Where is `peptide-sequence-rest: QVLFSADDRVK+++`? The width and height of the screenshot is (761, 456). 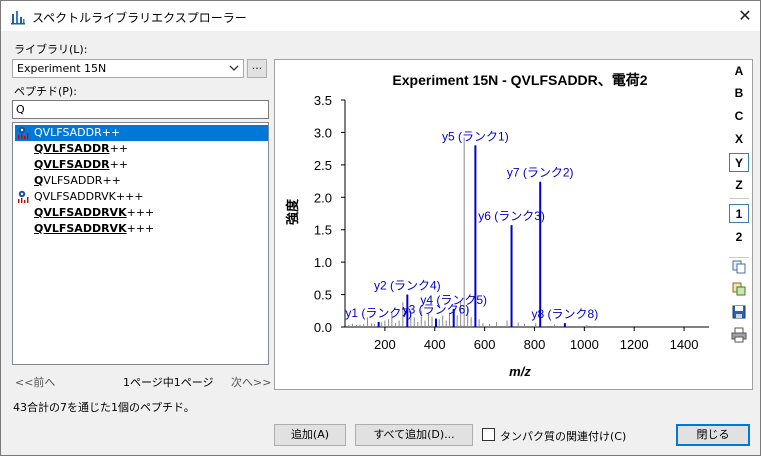 peptide-sequence-rest: QVLFSADDRVK+++ is located at coordinates (89, 196).